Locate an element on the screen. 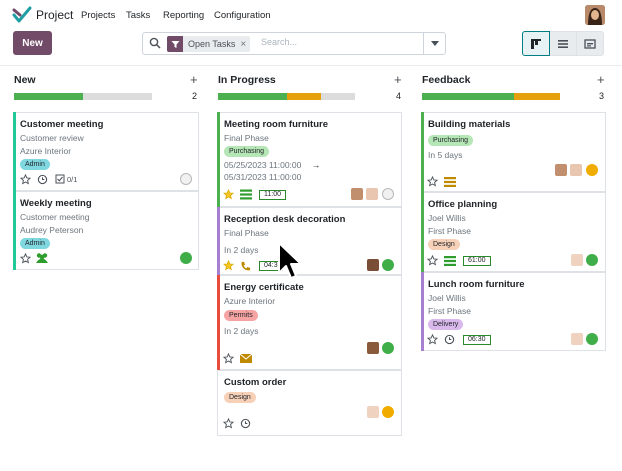 This screenshot has width=622, height=471. card-project: Customer meeting is located at coordinates (55, 217).